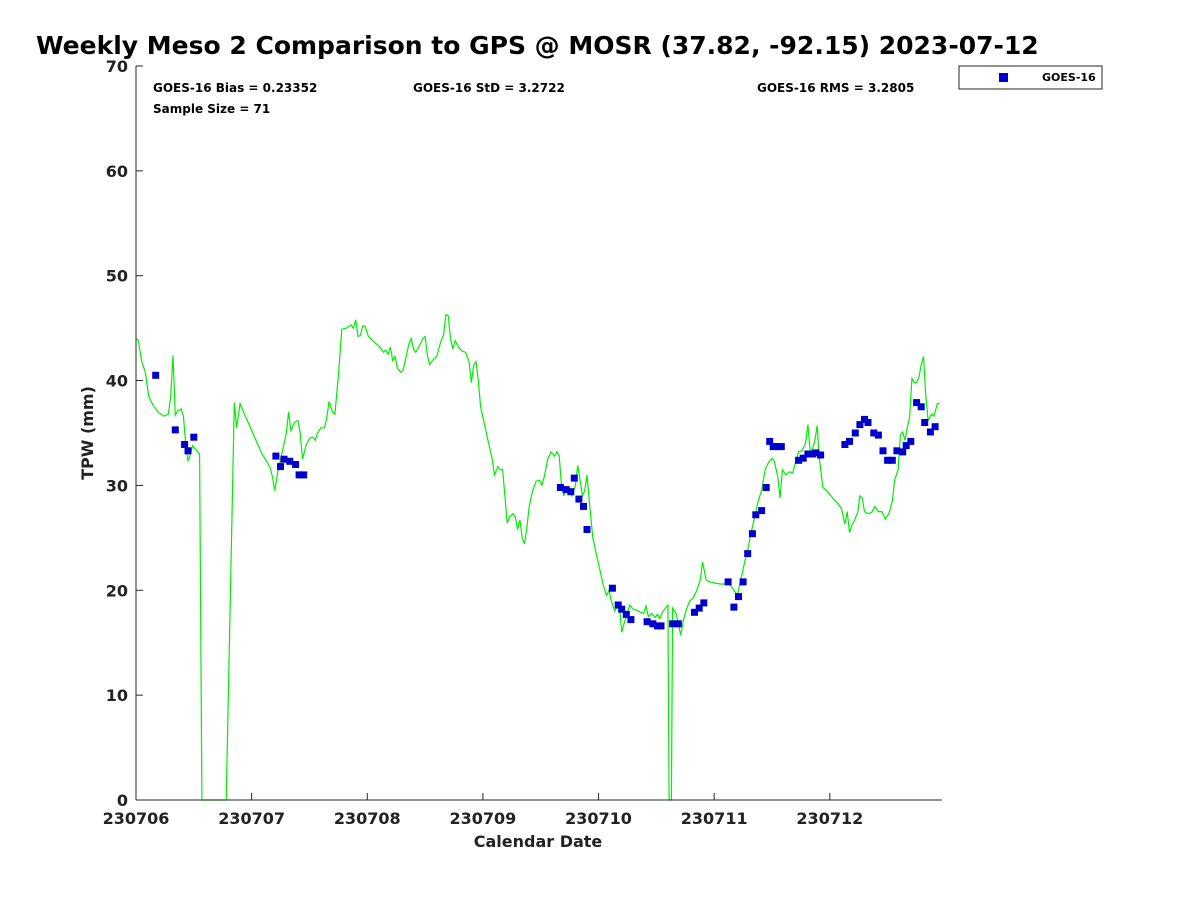 The image size is (1200, 900). I want to click on x-tick-label: 230708, so click(367, 818).